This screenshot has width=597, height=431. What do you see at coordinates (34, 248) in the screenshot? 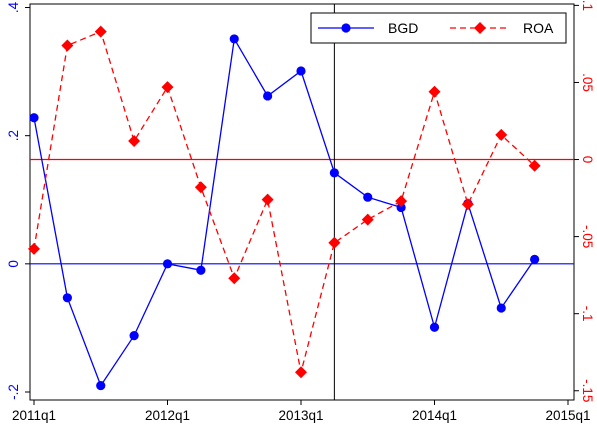
I see `data-point-roa-2011q1` at bounding box center [34, 248].